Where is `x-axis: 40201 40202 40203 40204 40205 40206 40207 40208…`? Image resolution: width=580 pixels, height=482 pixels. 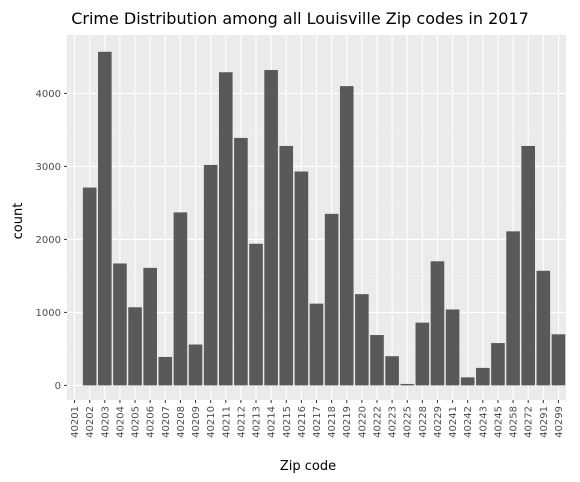 x-axis: 40201 40202 40203 40204 40205 40206 40207 40208… is located at coordinates (317, 419).